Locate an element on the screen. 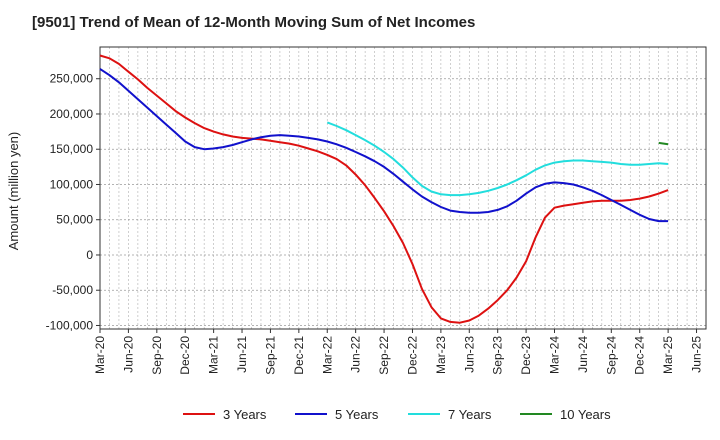 This screenshot has height=440, width=720. x-tick-label: Mar-24 is located at coordinates (555, 355).